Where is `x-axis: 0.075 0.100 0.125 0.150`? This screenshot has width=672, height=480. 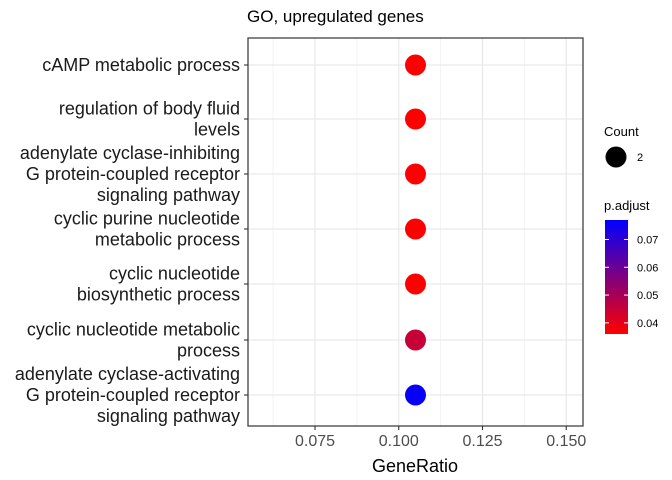 x-axis: 0.075 0.100 0.125 0.150 is located at coordinates (440, 438).